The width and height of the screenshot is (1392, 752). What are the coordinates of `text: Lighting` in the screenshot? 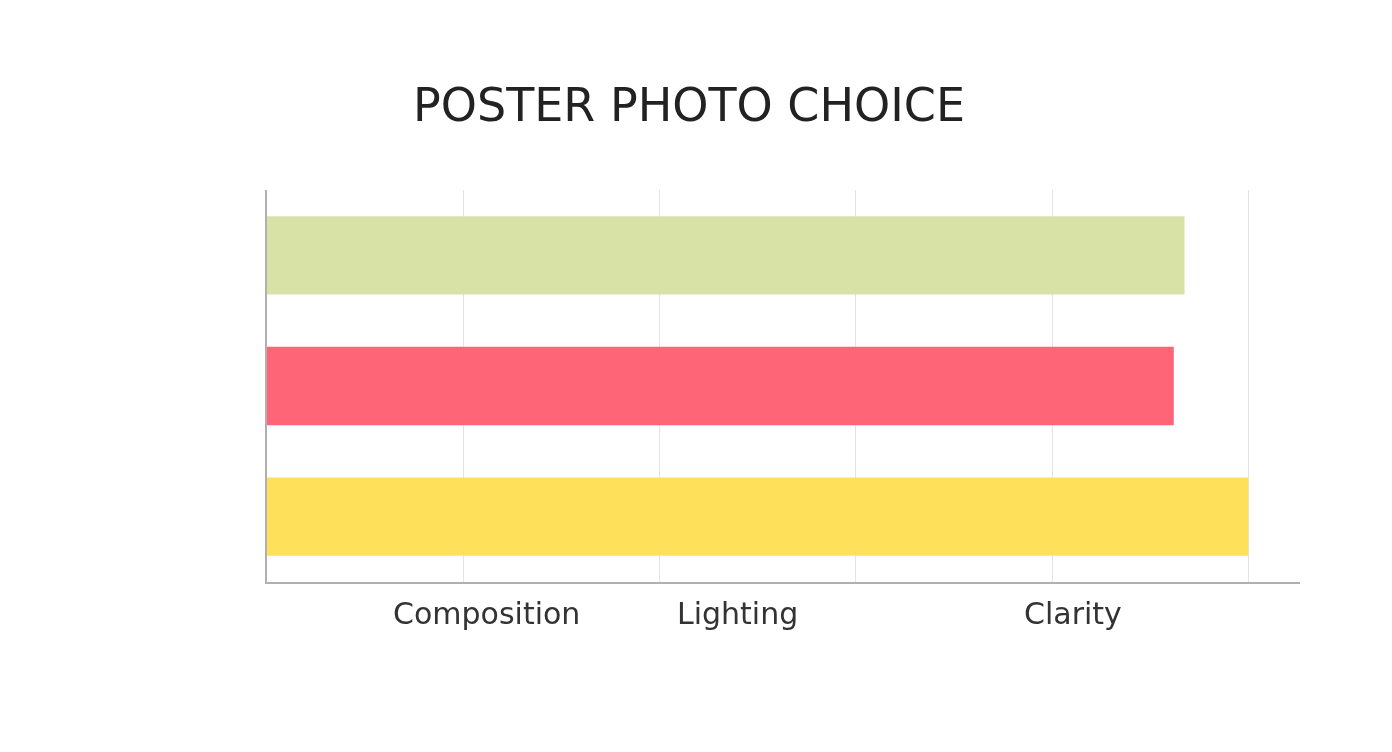 It's located at (738, 613).